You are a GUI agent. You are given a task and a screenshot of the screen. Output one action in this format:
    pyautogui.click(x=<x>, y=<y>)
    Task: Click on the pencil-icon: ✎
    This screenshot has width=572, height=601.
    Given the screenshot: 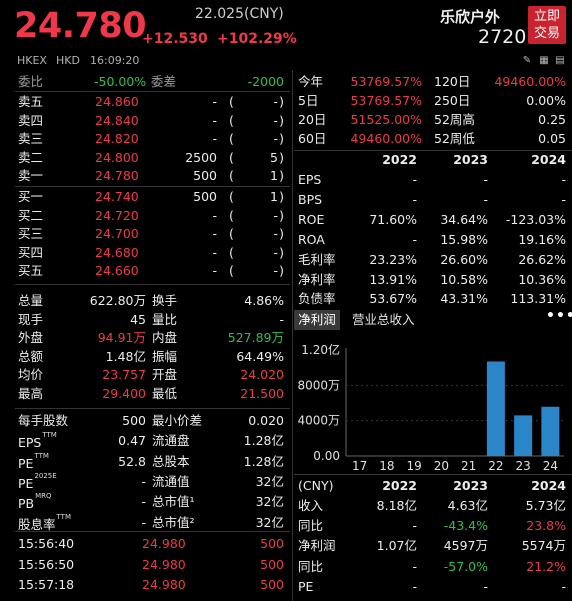 What is the action you would take?
    pyautogui.click(x=527, y=60)
    